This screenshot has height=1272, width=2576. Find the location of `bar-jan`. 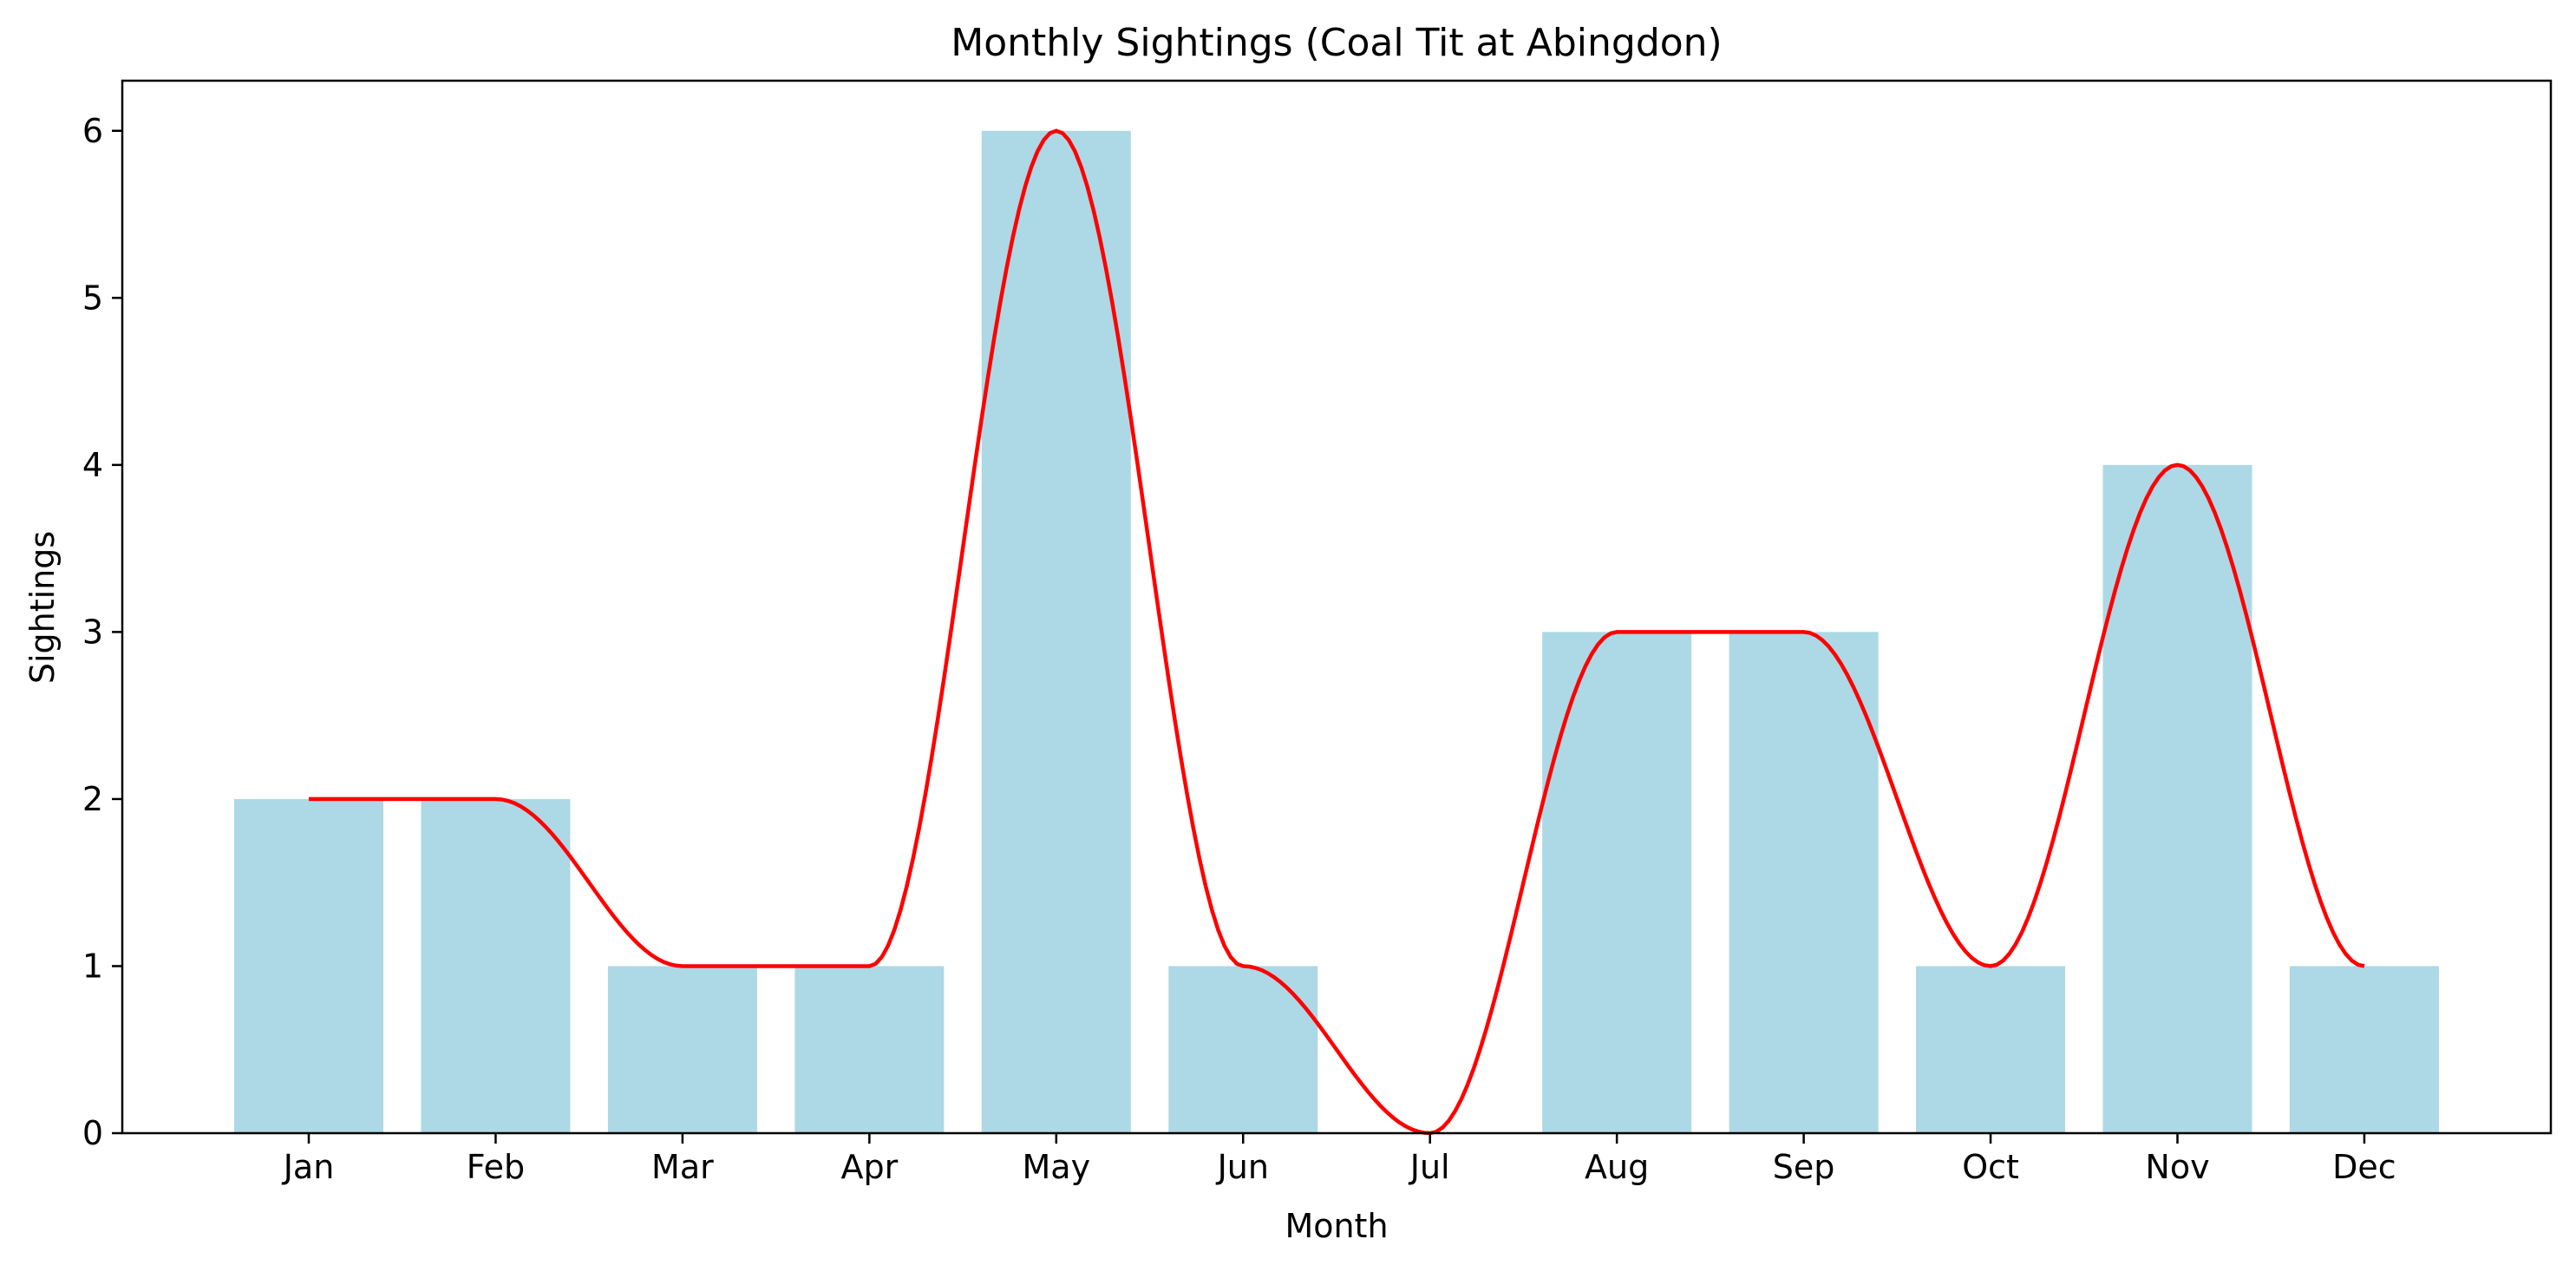

bar-jan is located at coordinates (308, 965).